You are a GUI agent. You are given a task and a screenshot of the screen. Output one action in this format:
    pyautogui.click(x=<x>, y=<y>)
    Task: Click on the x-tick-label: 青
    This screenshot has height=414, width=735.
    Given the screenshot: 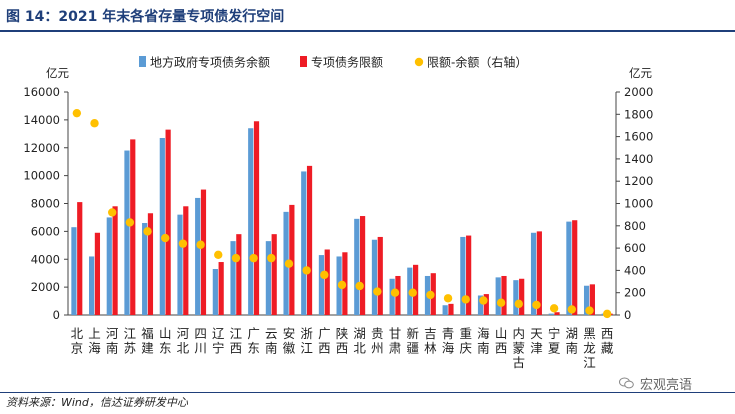 What is the action you would take?
    pyautogui.click(x=448, y=333)
    